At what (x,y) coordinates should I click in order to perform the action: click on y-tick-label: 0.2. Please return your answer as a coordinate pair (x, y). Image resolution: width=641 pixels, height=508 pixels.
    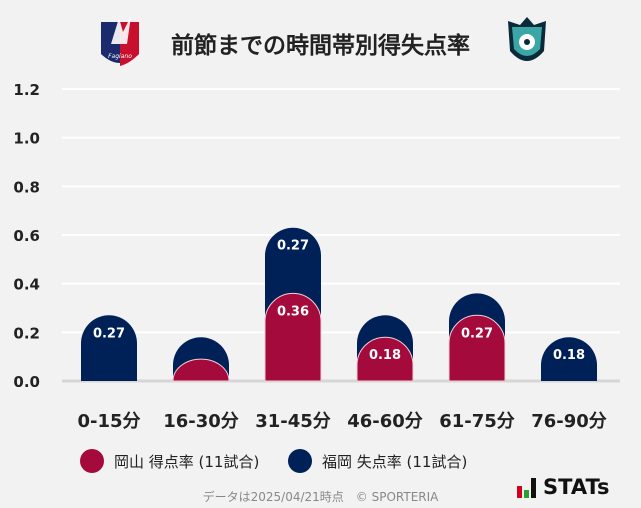
    Looking at the image, I should click on (26, 333).